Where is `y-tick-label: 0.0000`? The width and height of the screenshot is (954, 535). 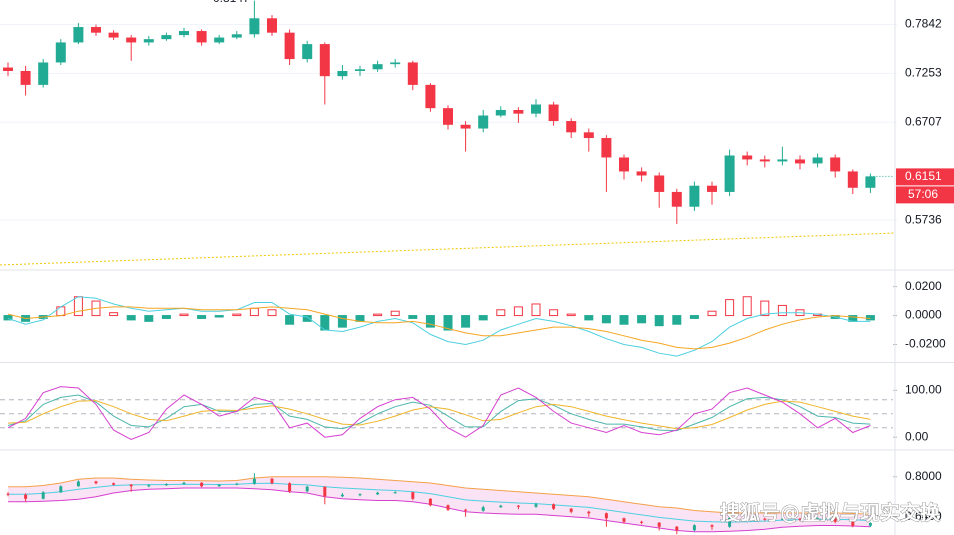 y-tick-label: 0.0000 is located at coordinates (923, 315).